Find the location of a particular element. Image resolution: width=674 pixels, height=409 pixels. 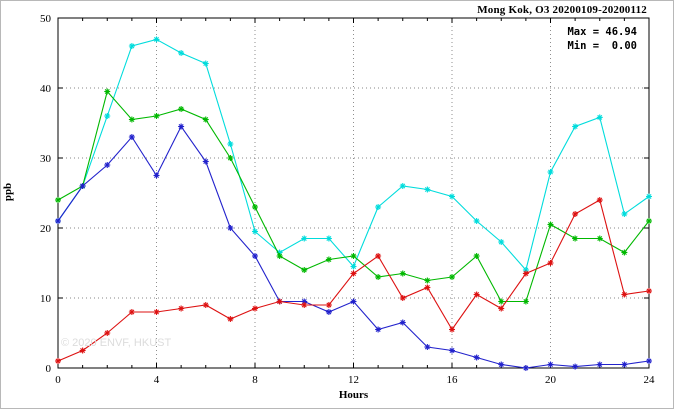

x-tick-label: 16 is located at coordinates (453, 380).